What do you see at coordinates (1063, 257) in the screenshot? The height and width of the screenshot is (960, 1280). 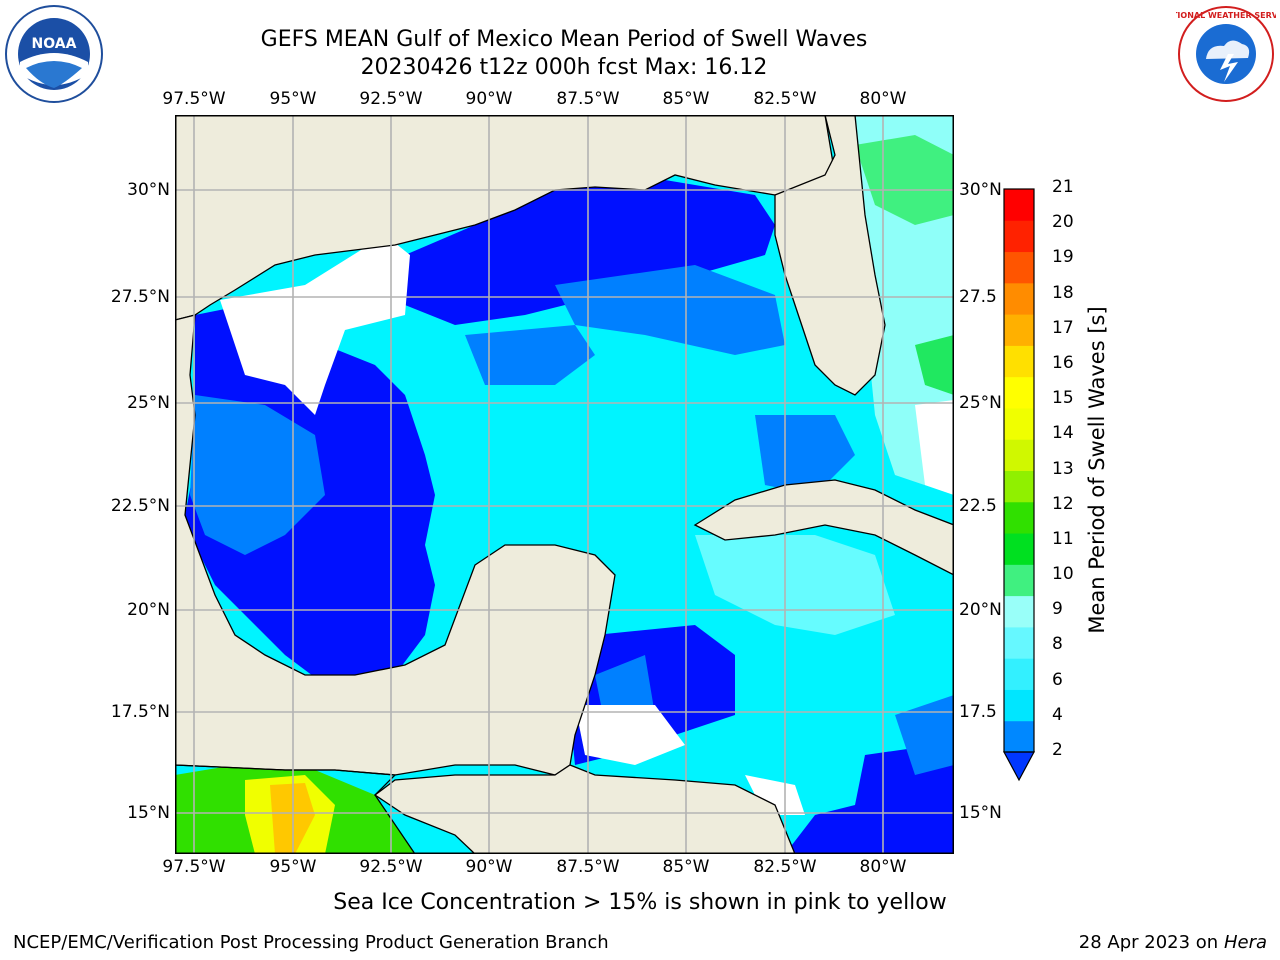 I see `colorbar-tick: 19` at bounding box center [1063, 257].